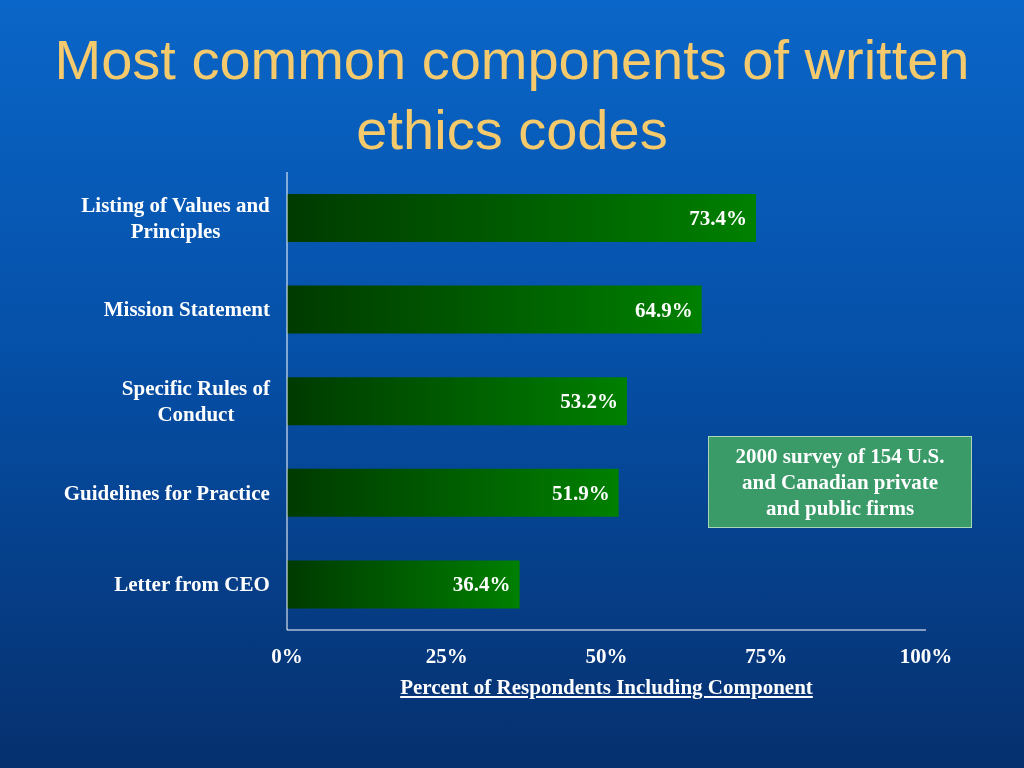 The width and height of the screenshot is (1024, 768). What do you see at coordinates (663, 309) in the screenshot?
I see `data-label: 64.9%` at bounding box center [663, 309].